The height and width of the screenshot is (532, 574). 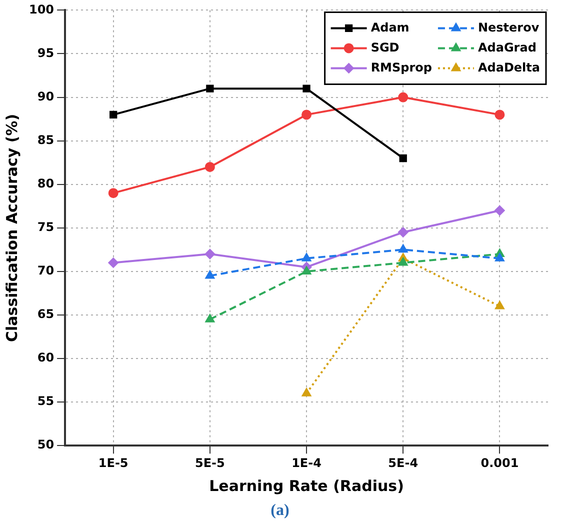 I want to click on y-tick-label: 85, so click(x=45, y=139).